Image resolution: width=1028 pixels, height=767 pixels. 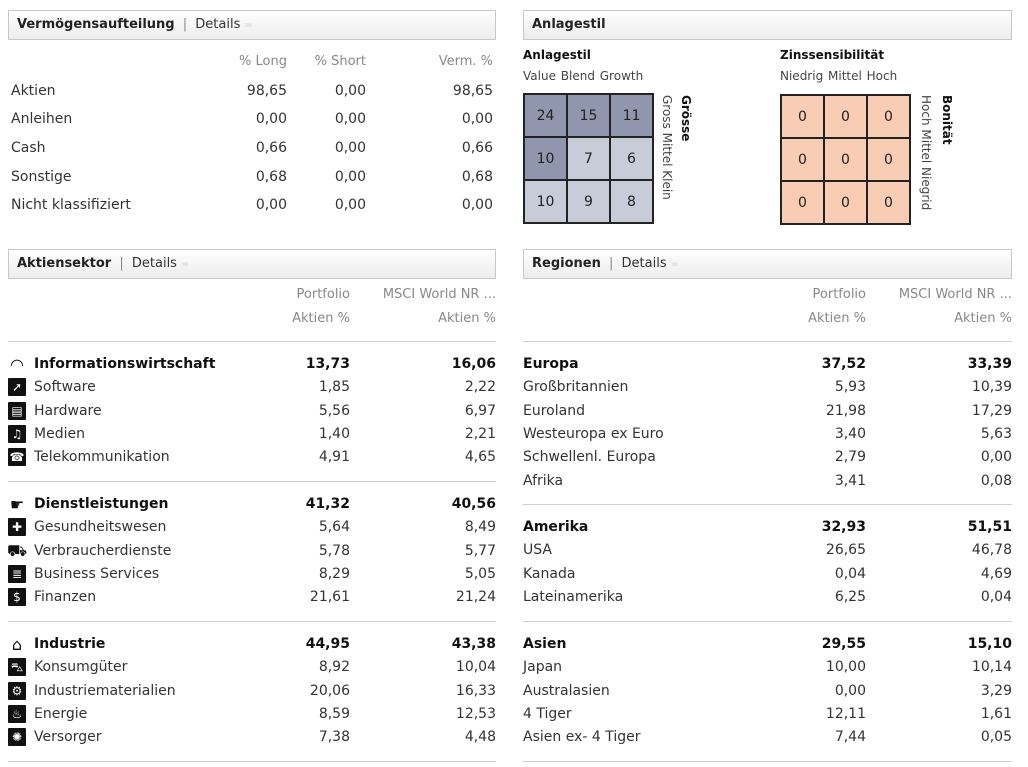 What do you see at coordinates (271, 177) in the screenshot?
I see `long-value: 0,68` at bounding box center [271, 177].